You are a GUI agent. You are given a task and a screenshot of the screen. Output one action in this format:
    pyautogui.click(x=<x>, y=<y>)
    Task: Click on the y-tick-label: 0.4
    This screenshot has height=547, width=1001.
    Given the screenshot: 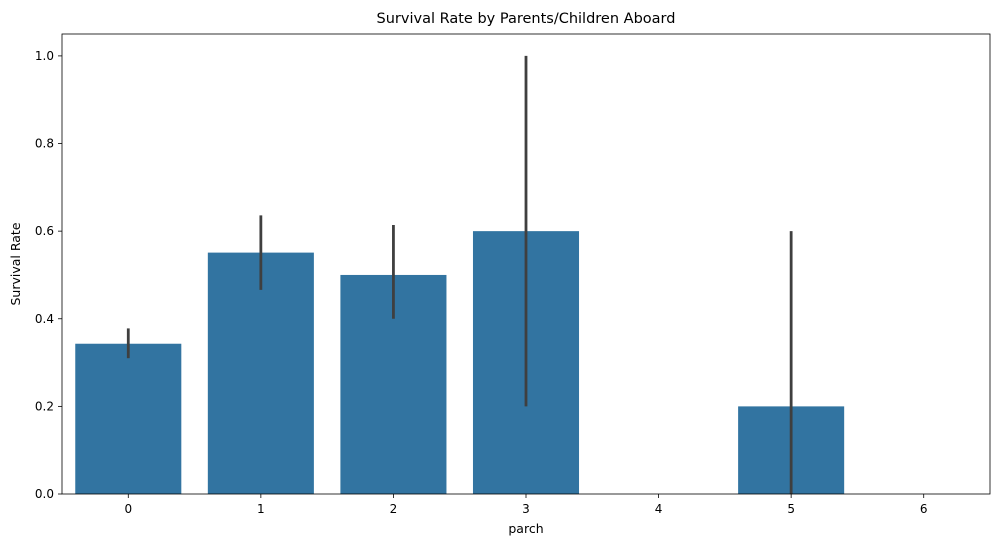 What is the action you would take?
    pyautogui.click(x=44, y=319)
    